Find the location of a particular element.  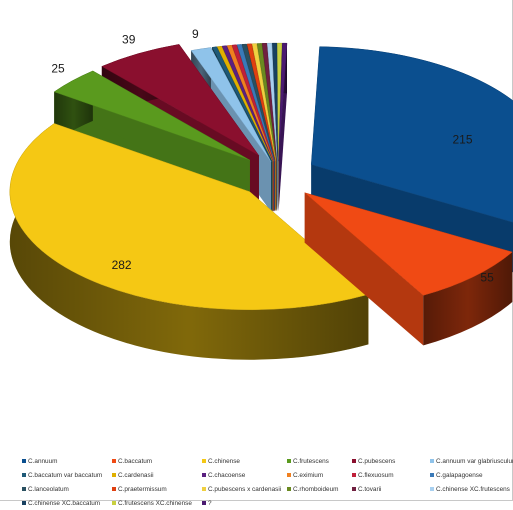

legend-item-c-chinense-xc-baccatum: C.chinense XC.baccatum is located at coordinates (61, 503).